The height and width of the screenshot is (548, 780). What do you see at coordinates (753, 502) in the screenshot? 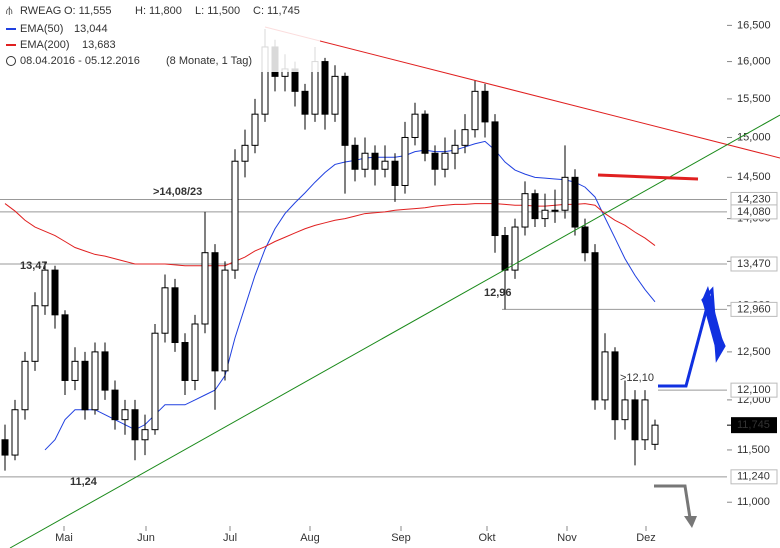
I see `y-tick-label: 11,000` at bounding box center [753, 502].